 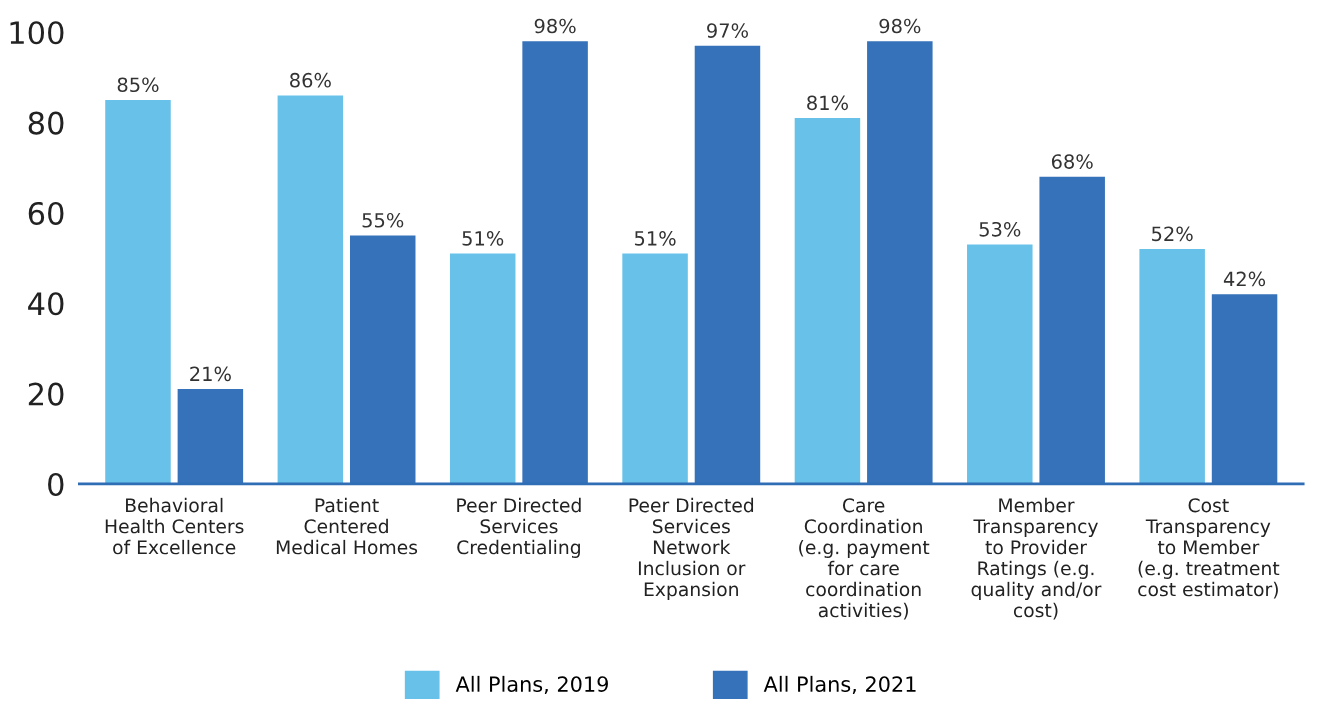 I want to click on data-label: 21%, so click(x=210, y=374).